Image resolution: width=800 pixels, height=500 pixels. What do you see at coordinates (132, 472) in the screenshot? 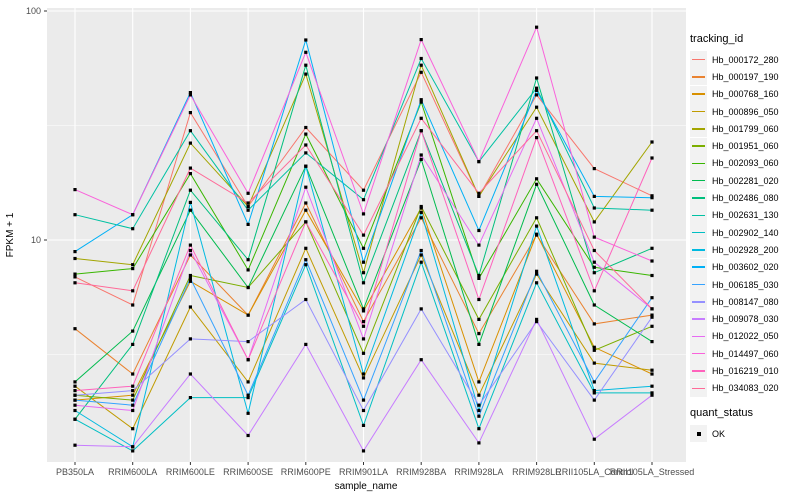
I see `x-tick-label: RRIM600LA` at bounding box center [132, 472].